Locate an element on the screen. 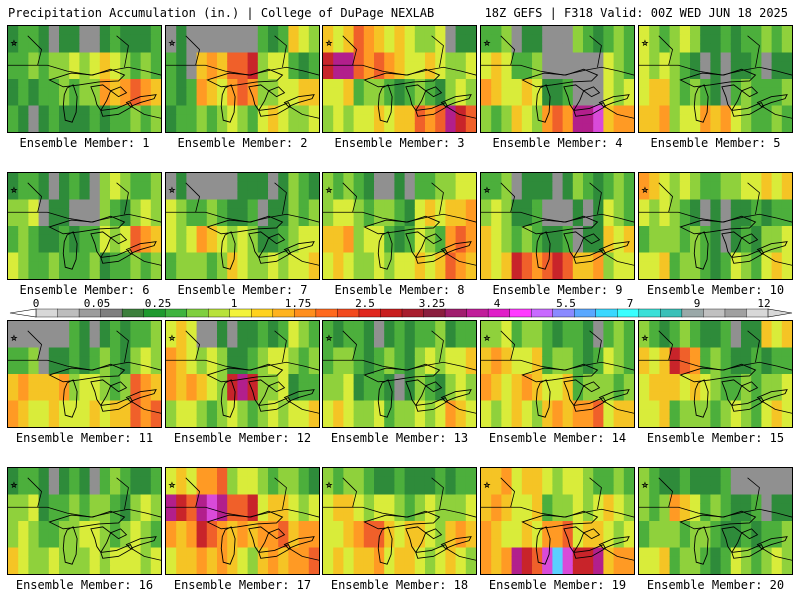 Image resolution: width=800 pixels, height=600 pixels. colorbar-tick-label: 1 is located at coordinates (234, 303).